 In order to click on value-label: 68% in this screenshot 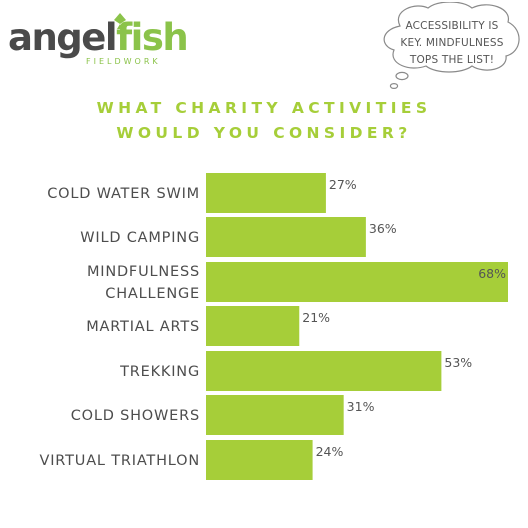, I will do `click(492, 273)`.